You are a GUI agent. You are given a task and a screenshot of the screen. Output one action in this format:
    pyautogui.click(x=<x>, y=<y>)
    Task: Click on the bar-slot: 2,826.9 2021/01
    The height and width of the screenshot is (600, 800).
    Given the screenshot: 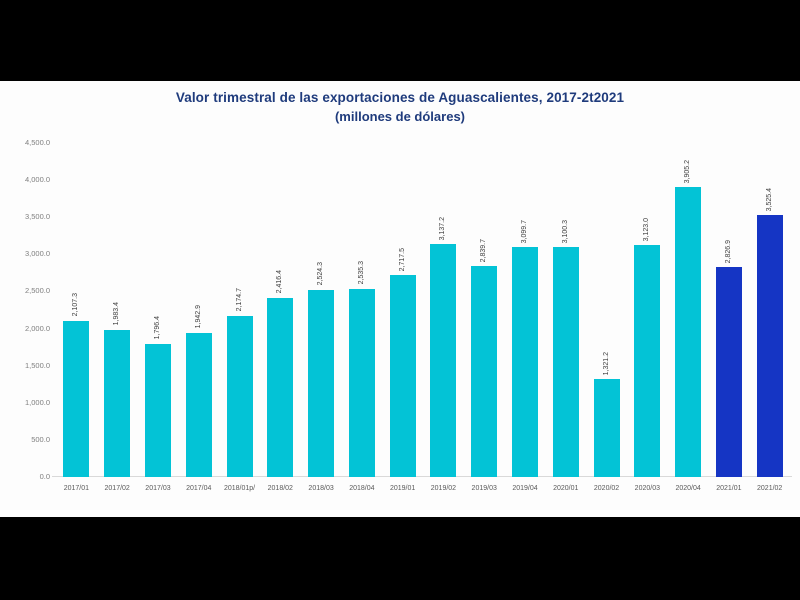 What is the action you would take?
    pyautogui.click(x=729, y=317)
    